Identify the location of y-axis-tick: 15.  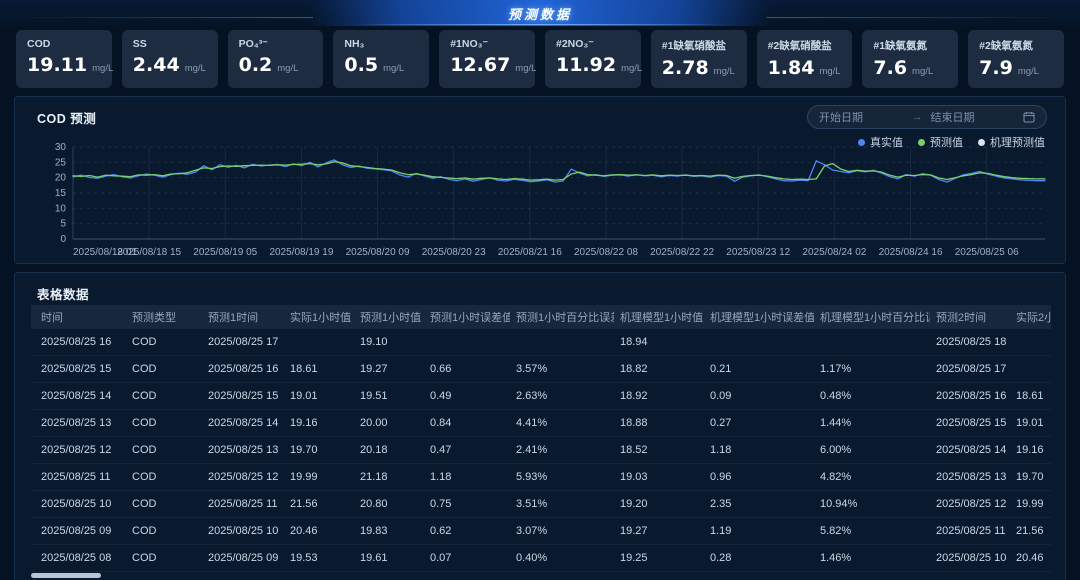
(61, 193).